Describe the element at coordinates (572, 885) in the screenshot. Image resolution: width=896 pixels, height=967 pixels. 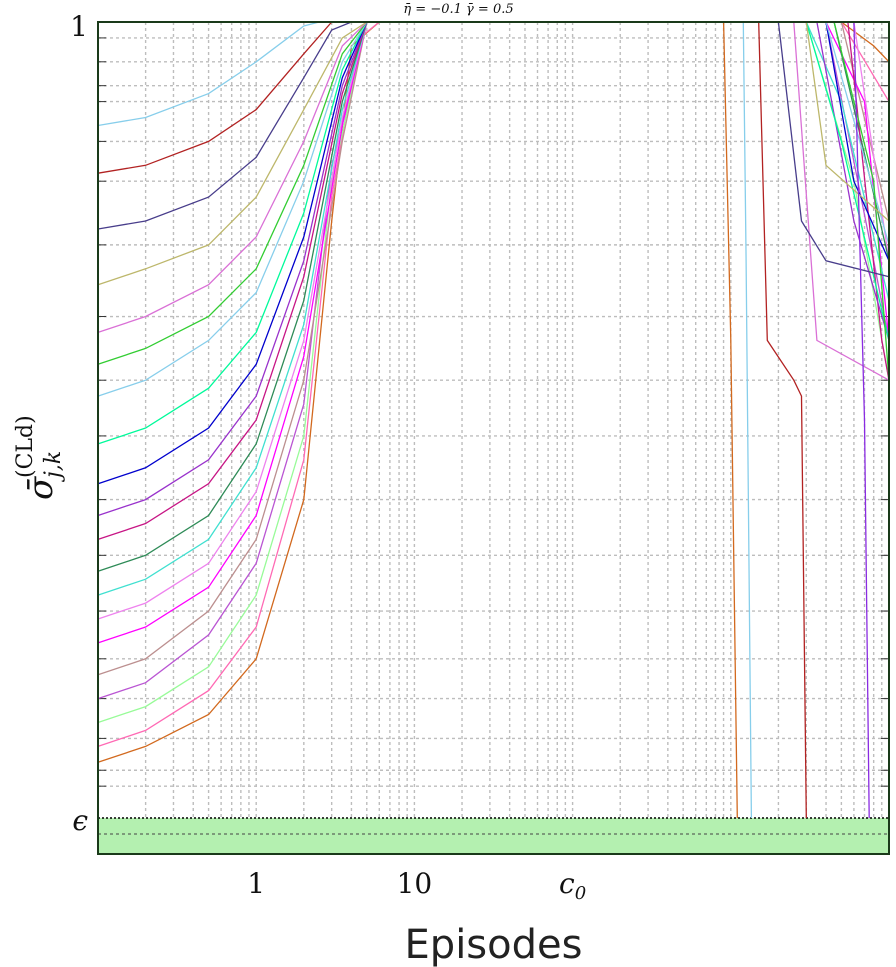
I see `x-tick-label: c0` at that location.